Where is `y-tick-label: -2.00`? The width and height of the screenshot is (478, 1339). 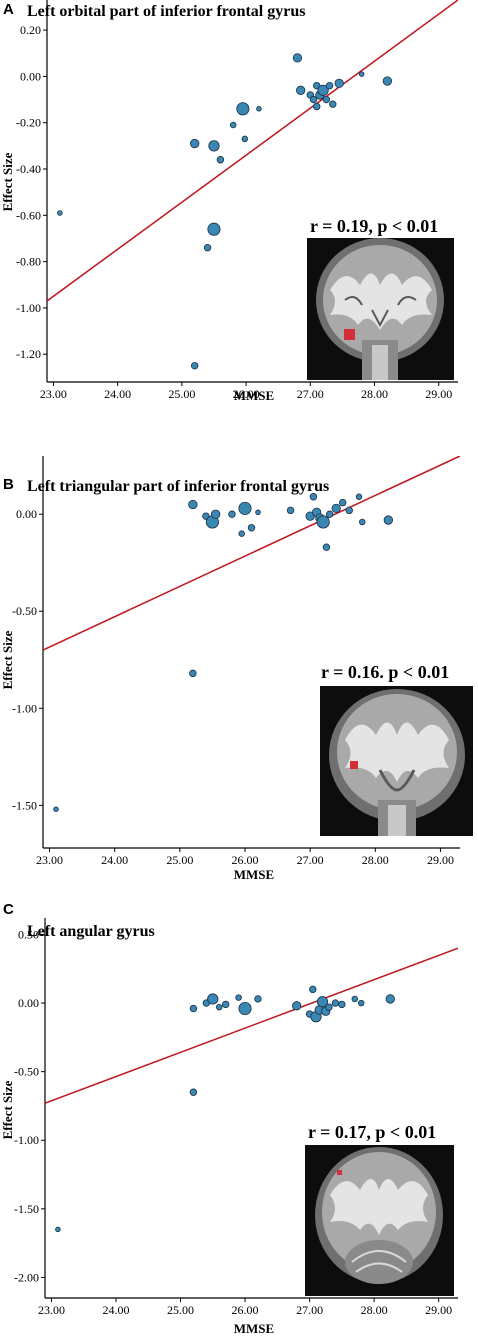 y-tick-label: -2.00 is located at coordinates (26, 1277).